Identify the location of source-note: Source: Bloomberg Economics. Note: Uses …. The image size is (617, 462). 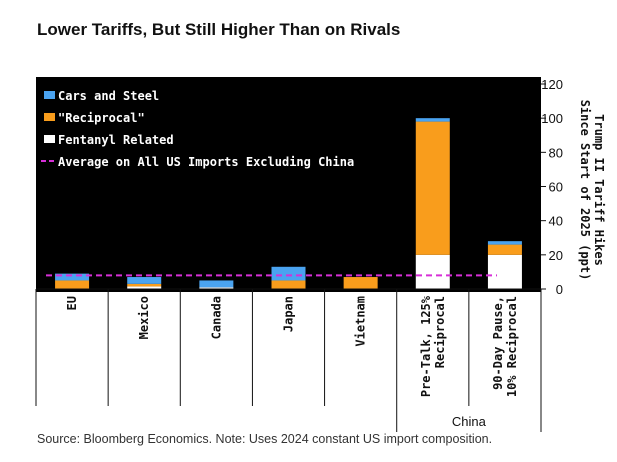
(265, 439).